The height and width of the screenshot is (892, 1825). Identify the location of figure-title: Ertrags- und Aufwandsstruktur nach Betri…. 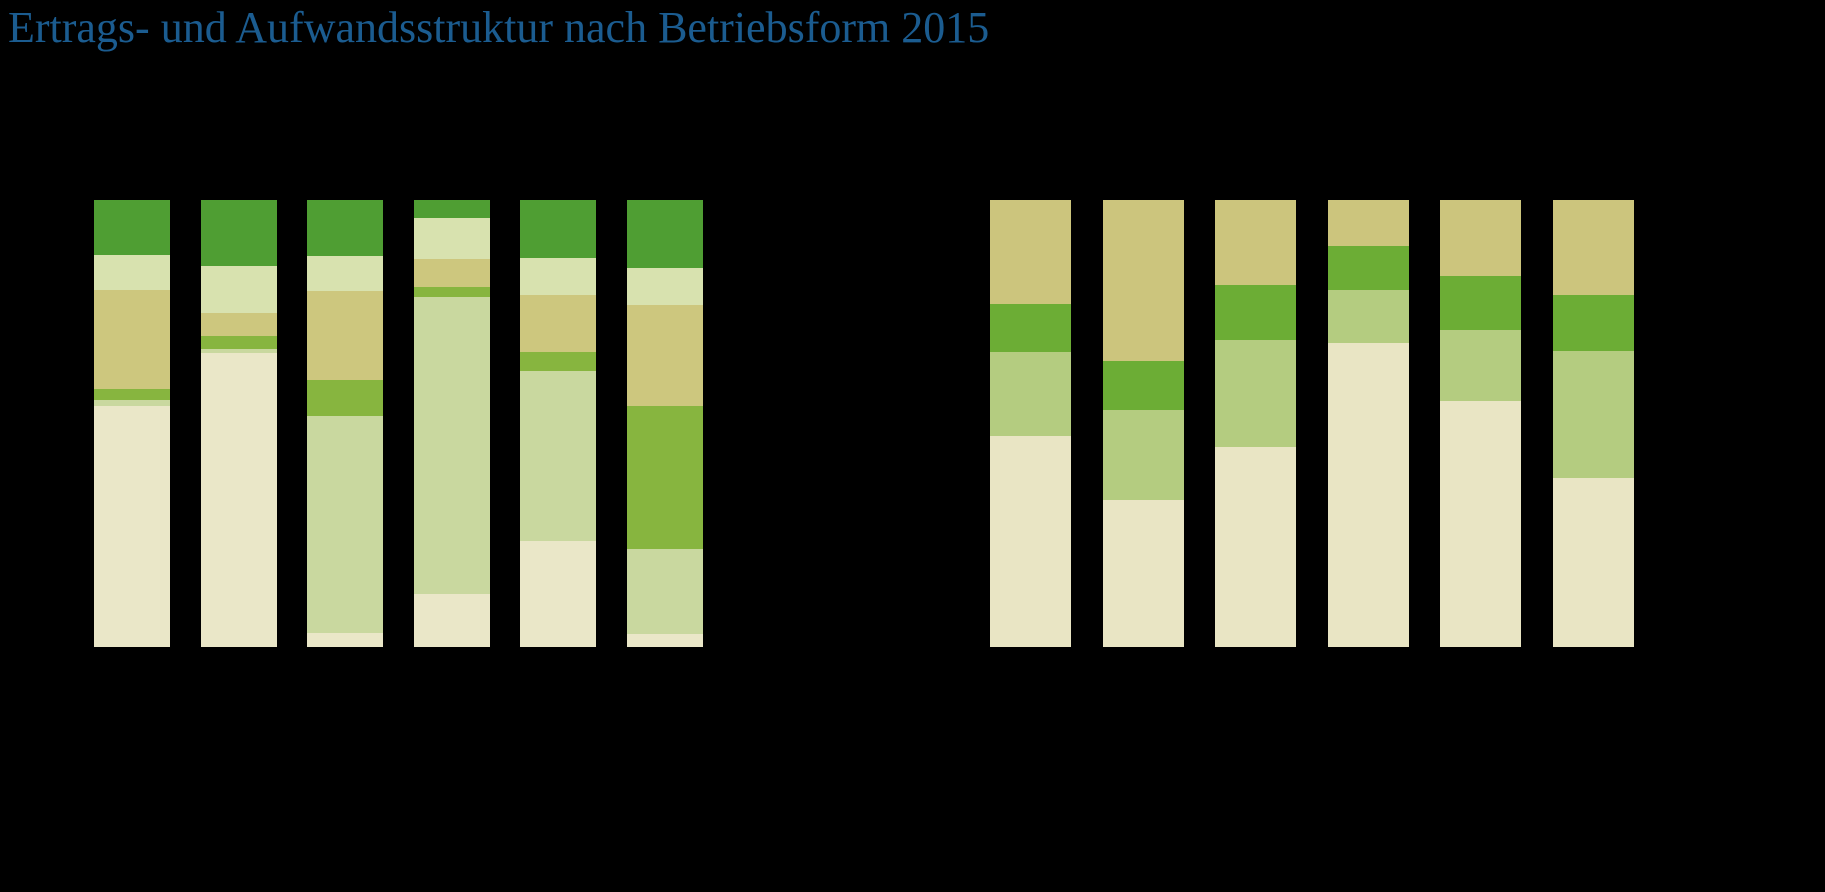
(499, 27).